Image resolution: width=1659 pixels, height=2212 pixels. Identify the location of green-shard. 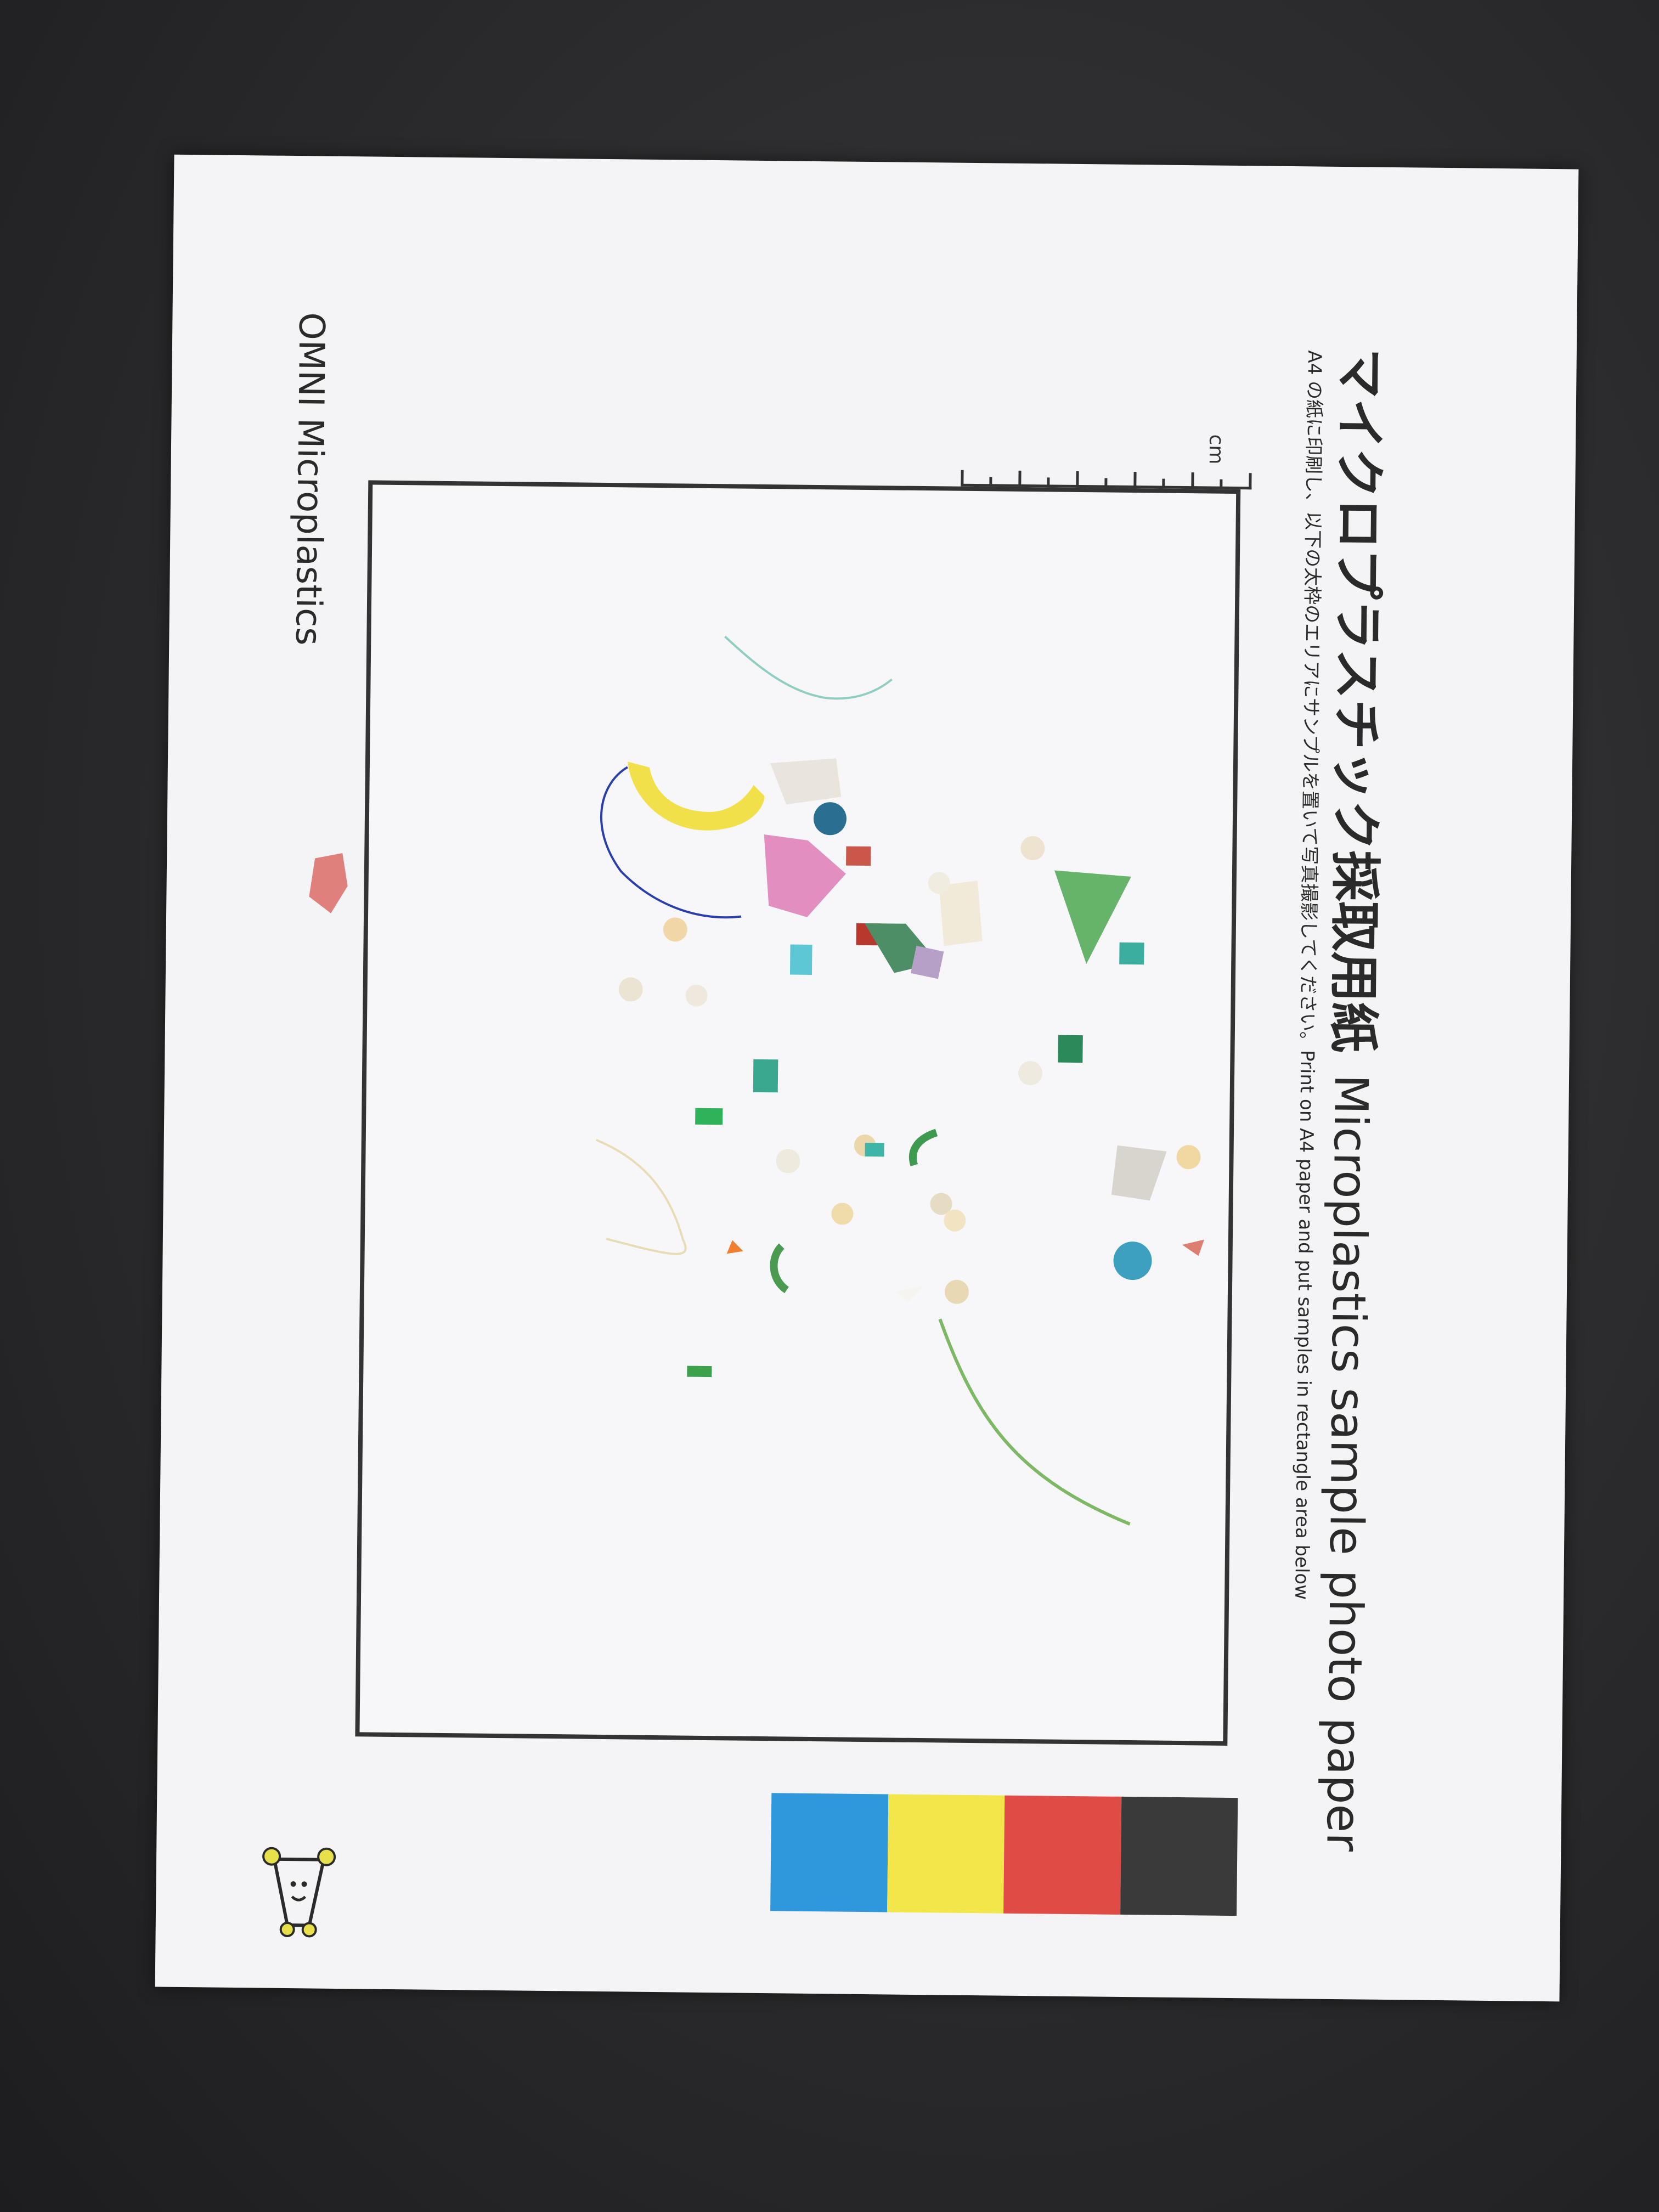
(1092, 917).